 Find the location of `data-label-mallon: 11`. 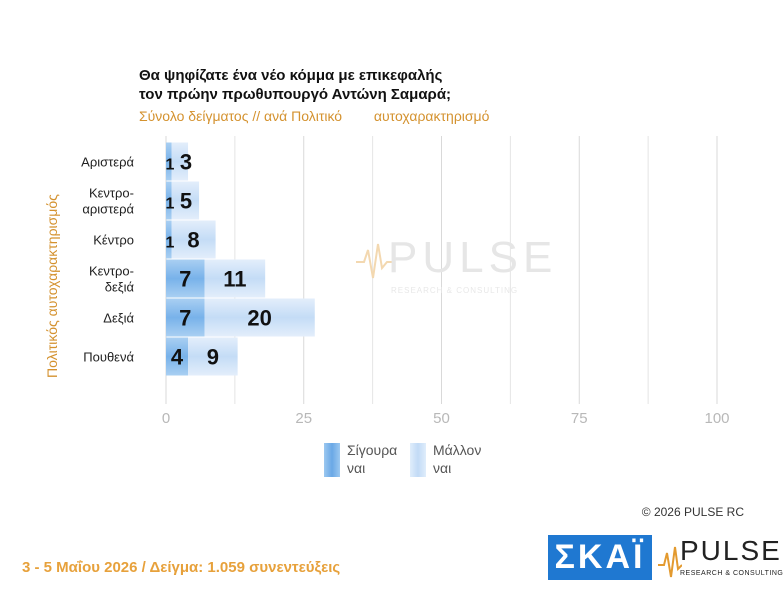

data-label-mallon: 11 is located at coordinates (234, 279).